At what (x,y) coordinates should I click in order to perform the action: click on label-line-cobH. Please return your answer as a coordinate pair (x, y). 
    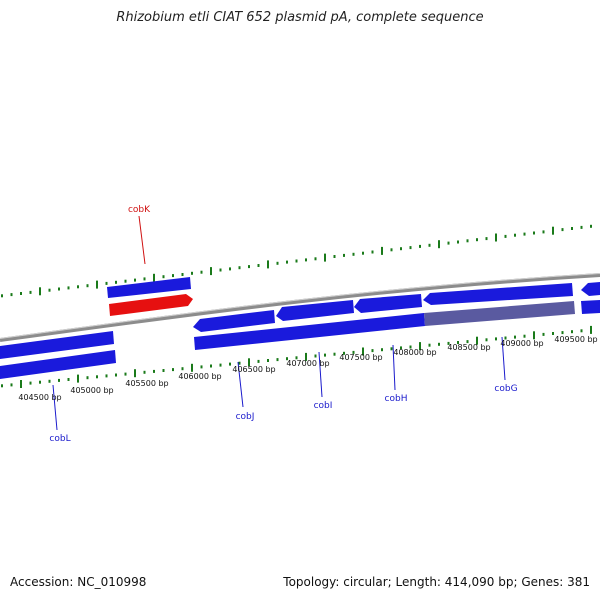
    Looking at the image, I should click on (394, 367).